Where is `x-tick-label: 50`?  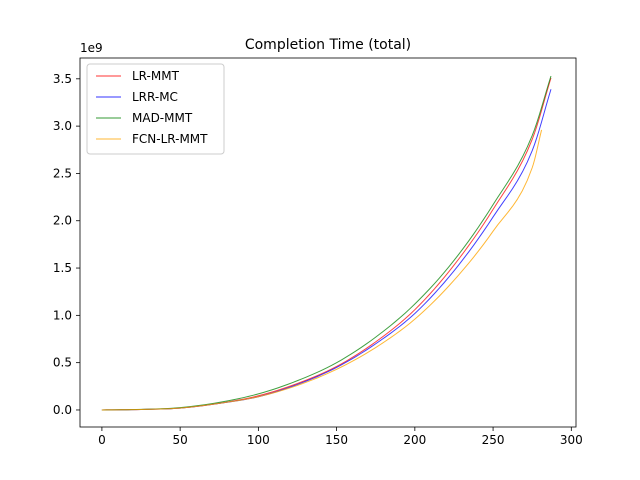 x-tick-label: 50 is located at coordinates (179, 440).